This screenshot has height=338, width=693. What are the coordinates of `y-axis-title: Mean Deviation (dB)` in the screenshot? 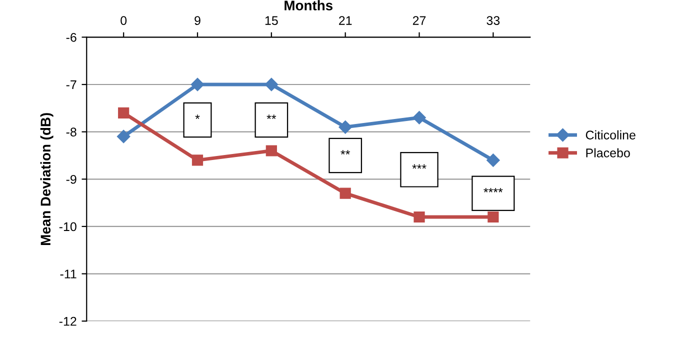 It's located at (47, 179).